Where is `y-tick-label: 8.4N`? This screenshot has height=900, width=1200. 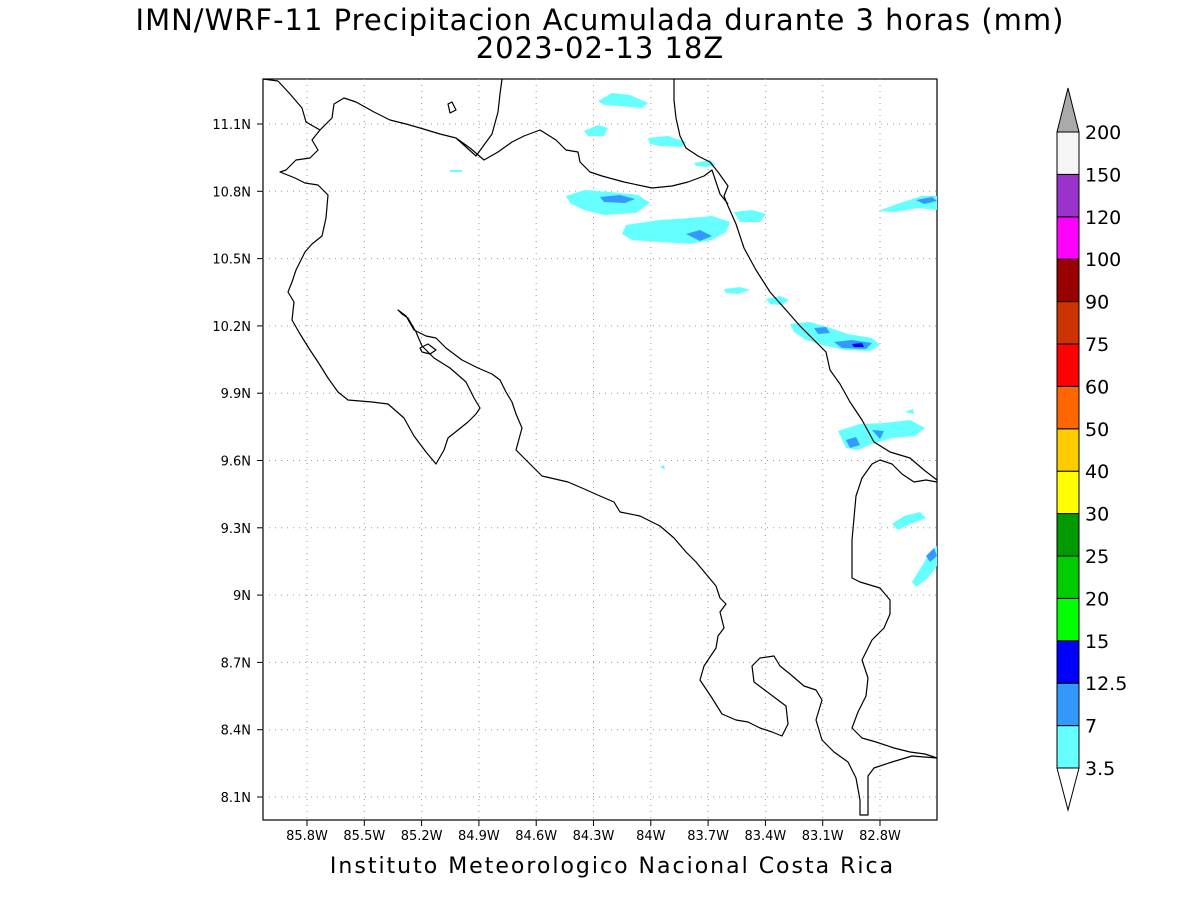 y-tick-label: 8.4N is located at coordinates (236, 731).